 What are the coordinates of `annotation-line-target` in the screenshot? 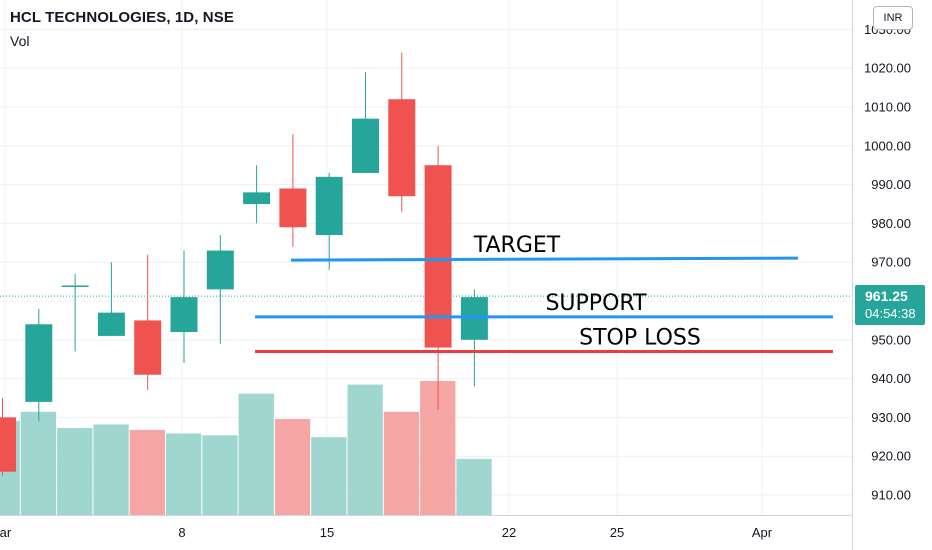 It's located at (544, 259).